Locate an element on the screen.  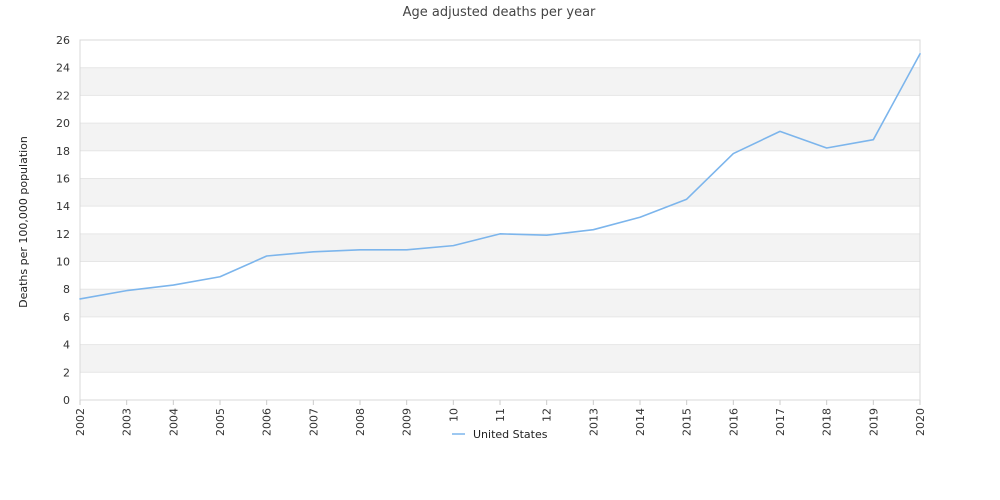
x-tick-label: 2016 is located at coordinates (733, 422).